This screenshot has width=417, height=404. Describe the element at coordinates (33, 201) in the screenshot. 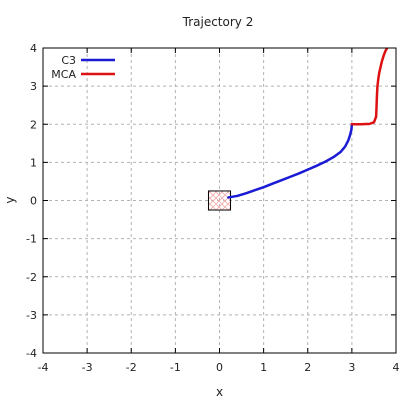

I see `y-tick-label: 0` at that location.